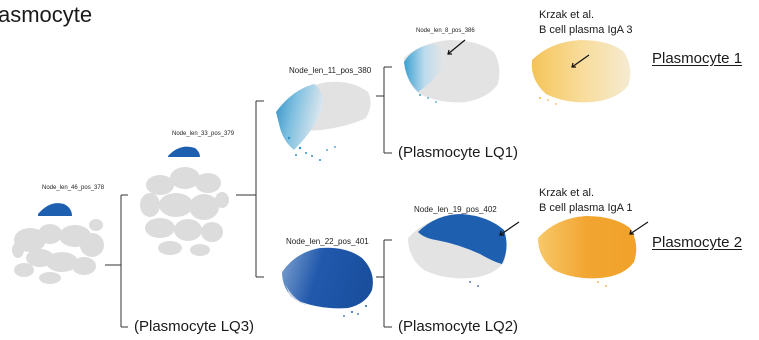 The image size is (759, 340). What do you see at coordinates (581, 72) in the screenshot?
I see `umap-ref-iga3` at bounding box center [581, 72].